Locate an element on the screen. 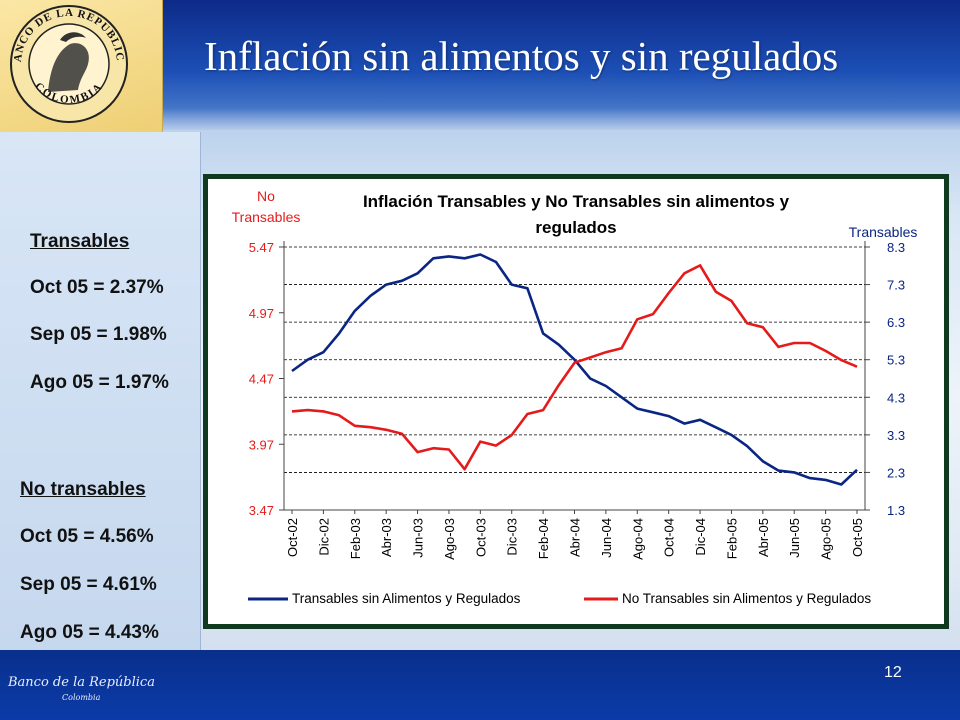  transables-sep05: Sep 05 = 1.98% is located at coordinates (98, 334).